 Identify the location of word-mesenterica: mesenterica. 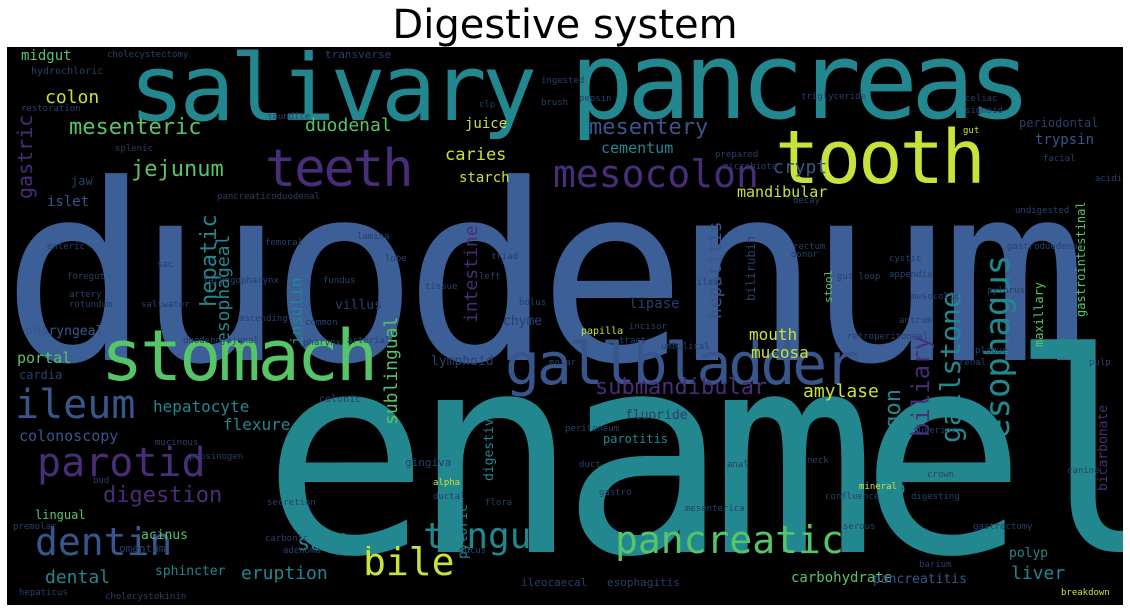
(715, 509).